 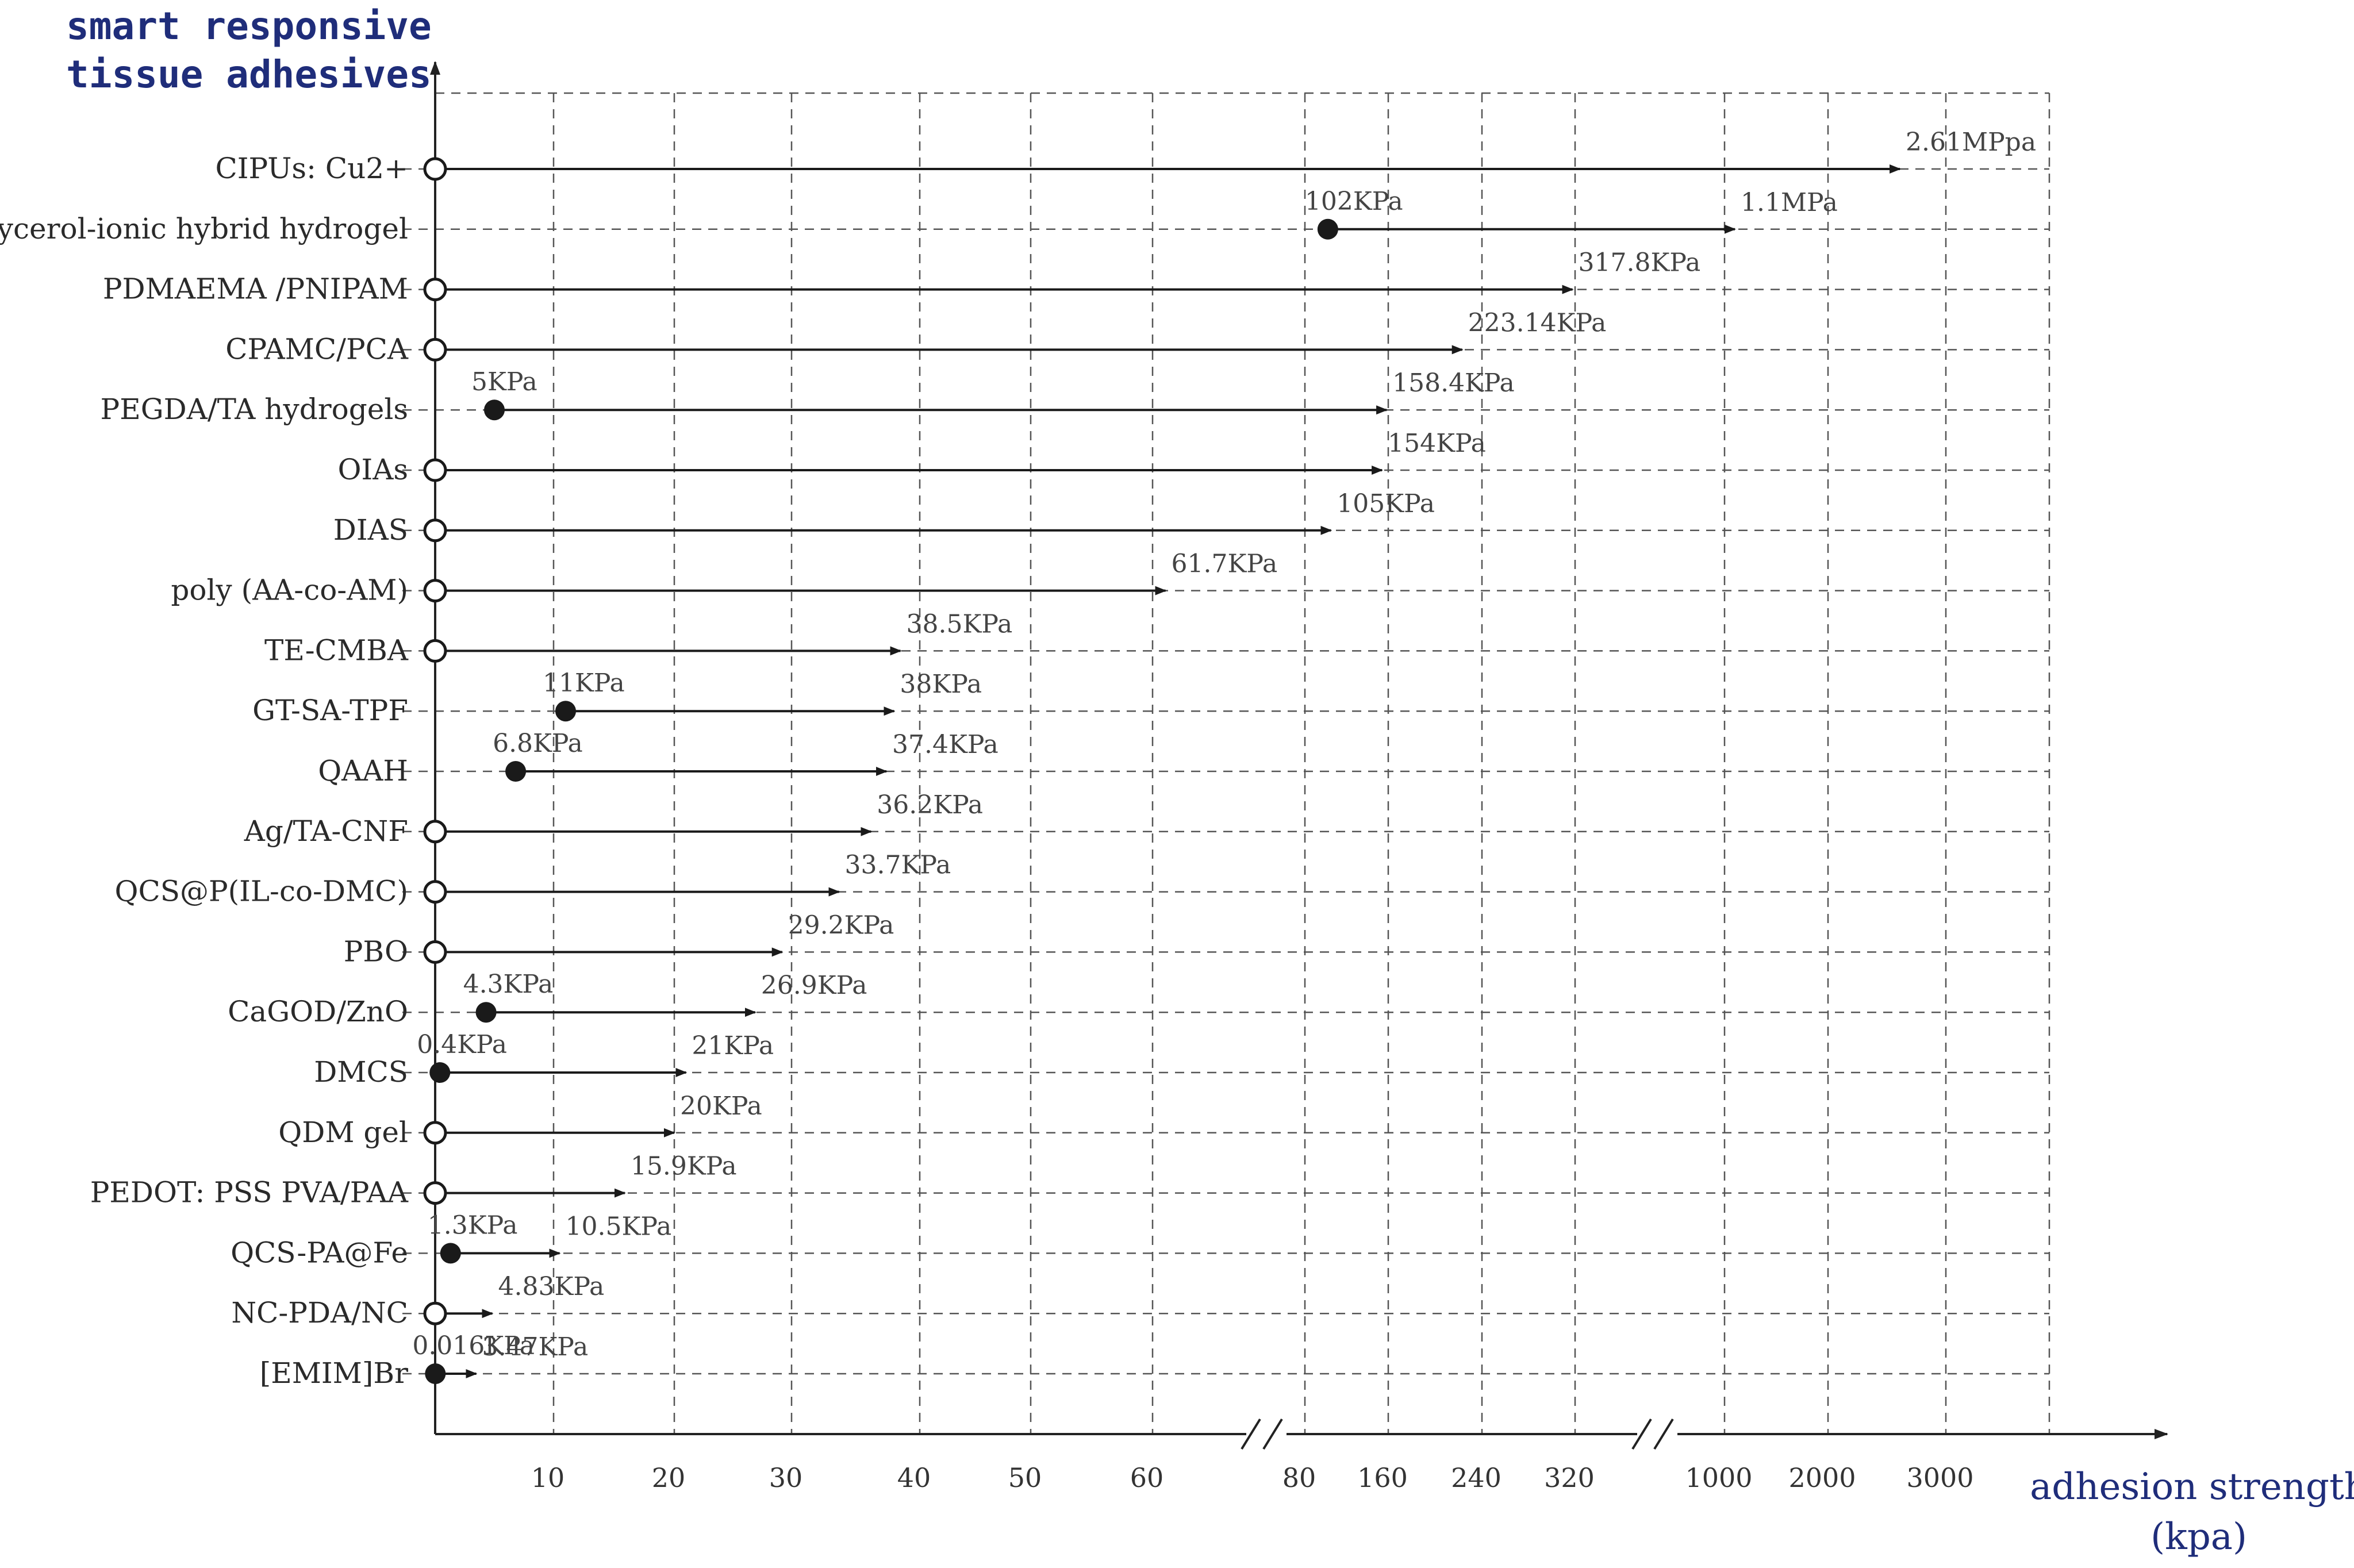 What do you see at coordinates (204, 229) in the screenshot?
I see `category-label: glycerol-ionic hybrid hydrogel` at bounding box center [204, 229].